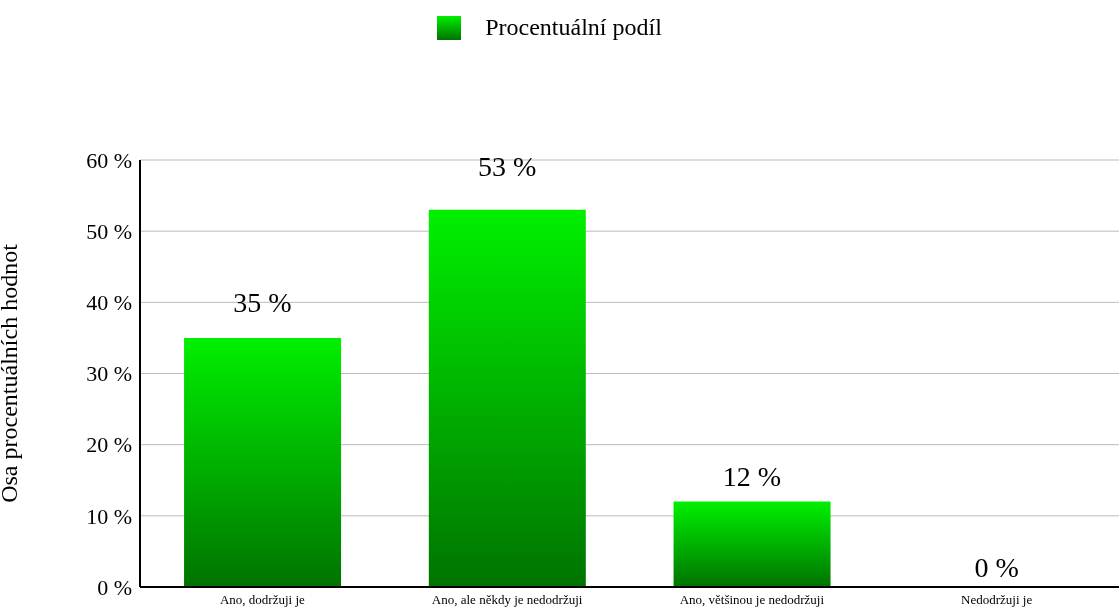  Describe the element at coordinates (109, 160) in the screenshot. I see `y-tick-label: 60 %` at that location.